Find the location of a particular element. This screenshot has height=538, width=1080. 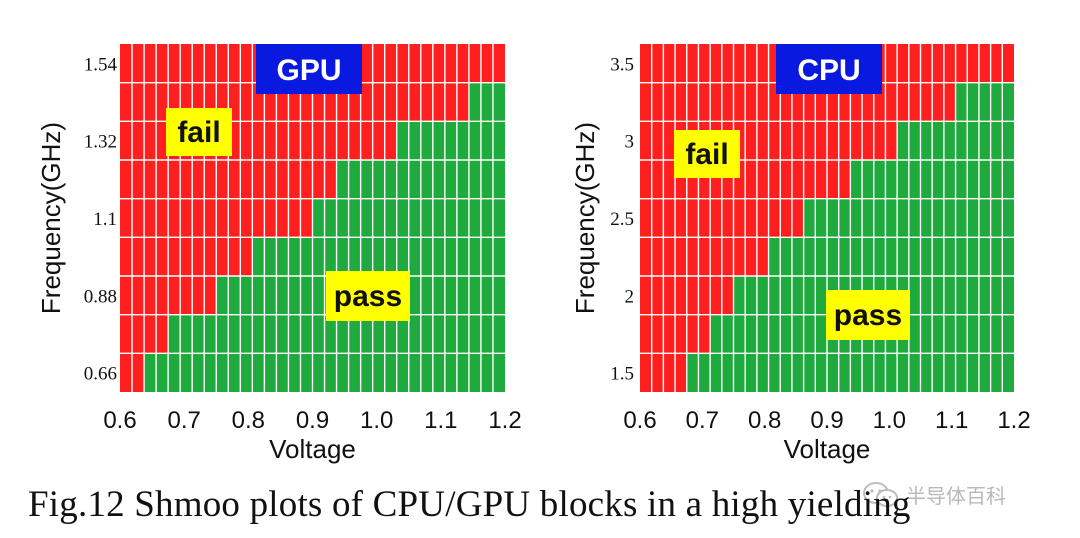

wechat-icon is located at coordinates (880, 494).